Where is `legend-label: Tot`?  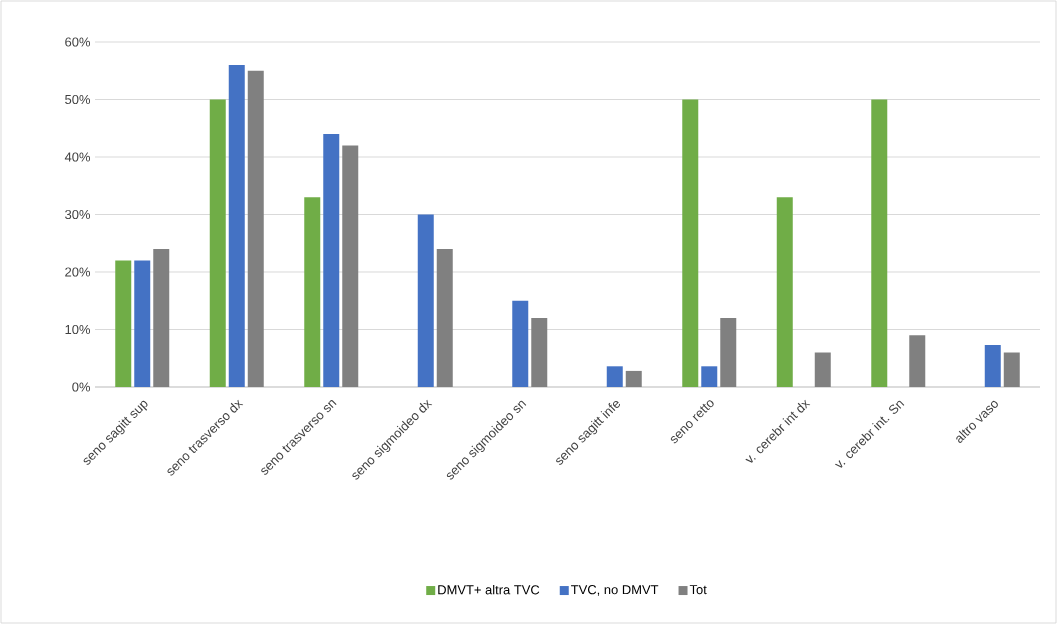 legend-label: Tot is located at coordinates (698, 590).